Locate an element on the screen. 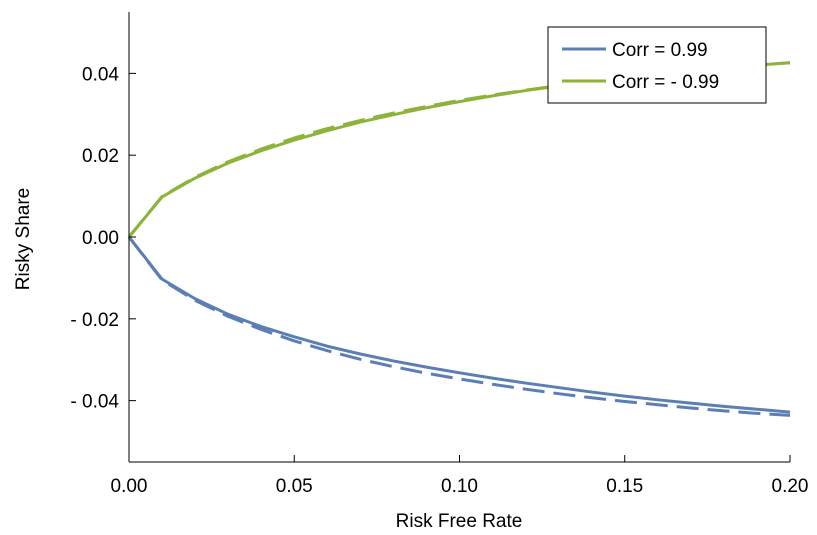 Image resolution: width=817 pixels, height=535 pixels. x-tick-label: 0.00 is located at coordinates (129, 486).